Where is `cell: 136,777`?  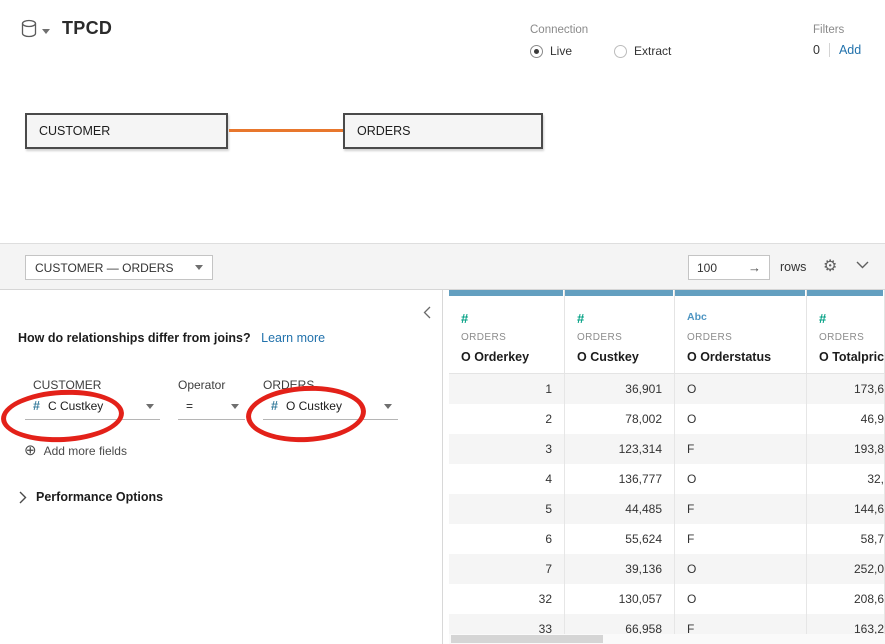
cell: 136,777 is located at coordinates (620, 479).